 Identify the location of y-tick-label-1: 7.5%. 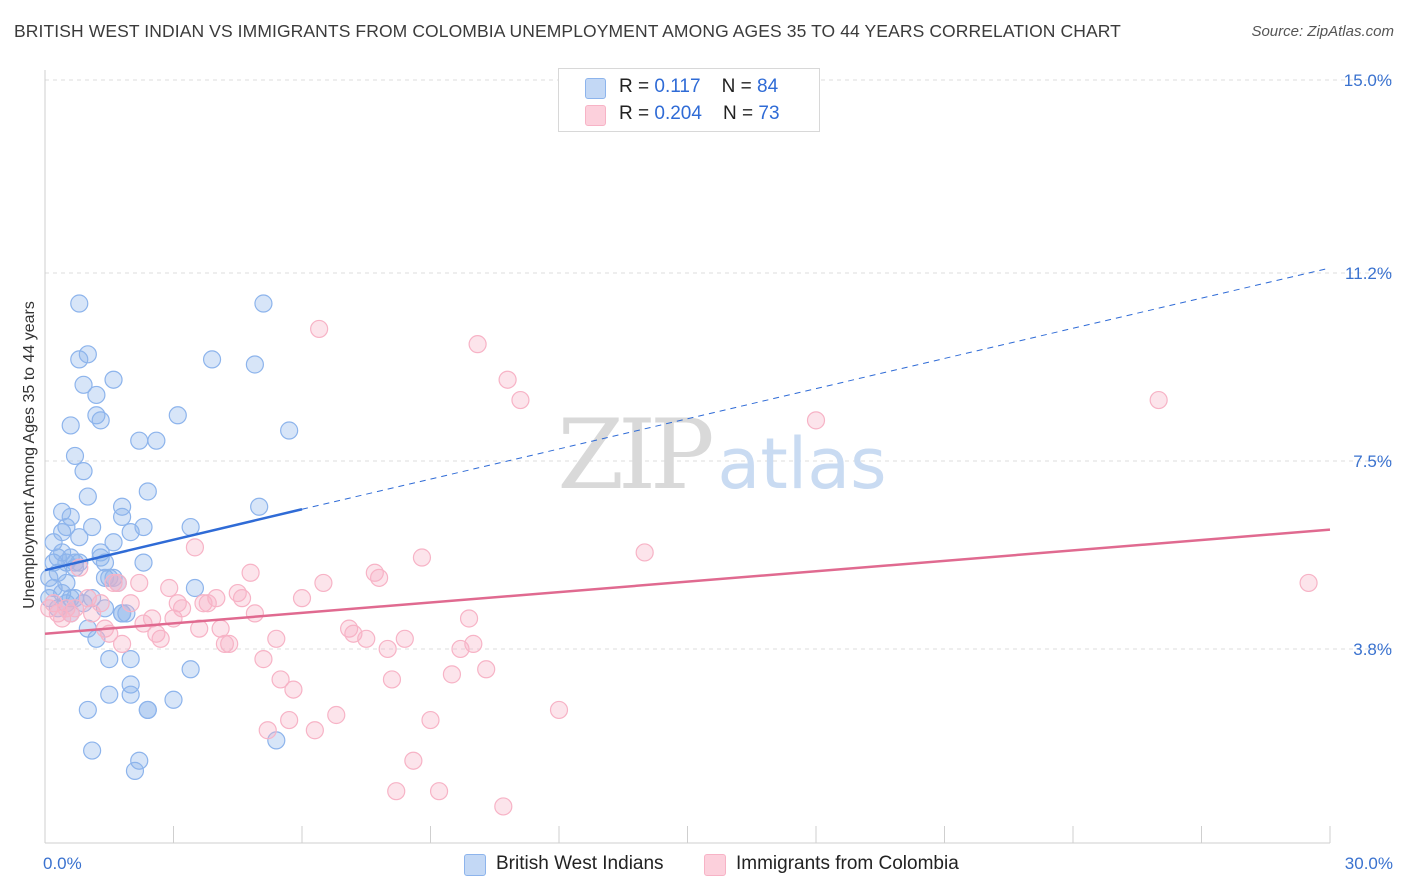
(1372, 461).